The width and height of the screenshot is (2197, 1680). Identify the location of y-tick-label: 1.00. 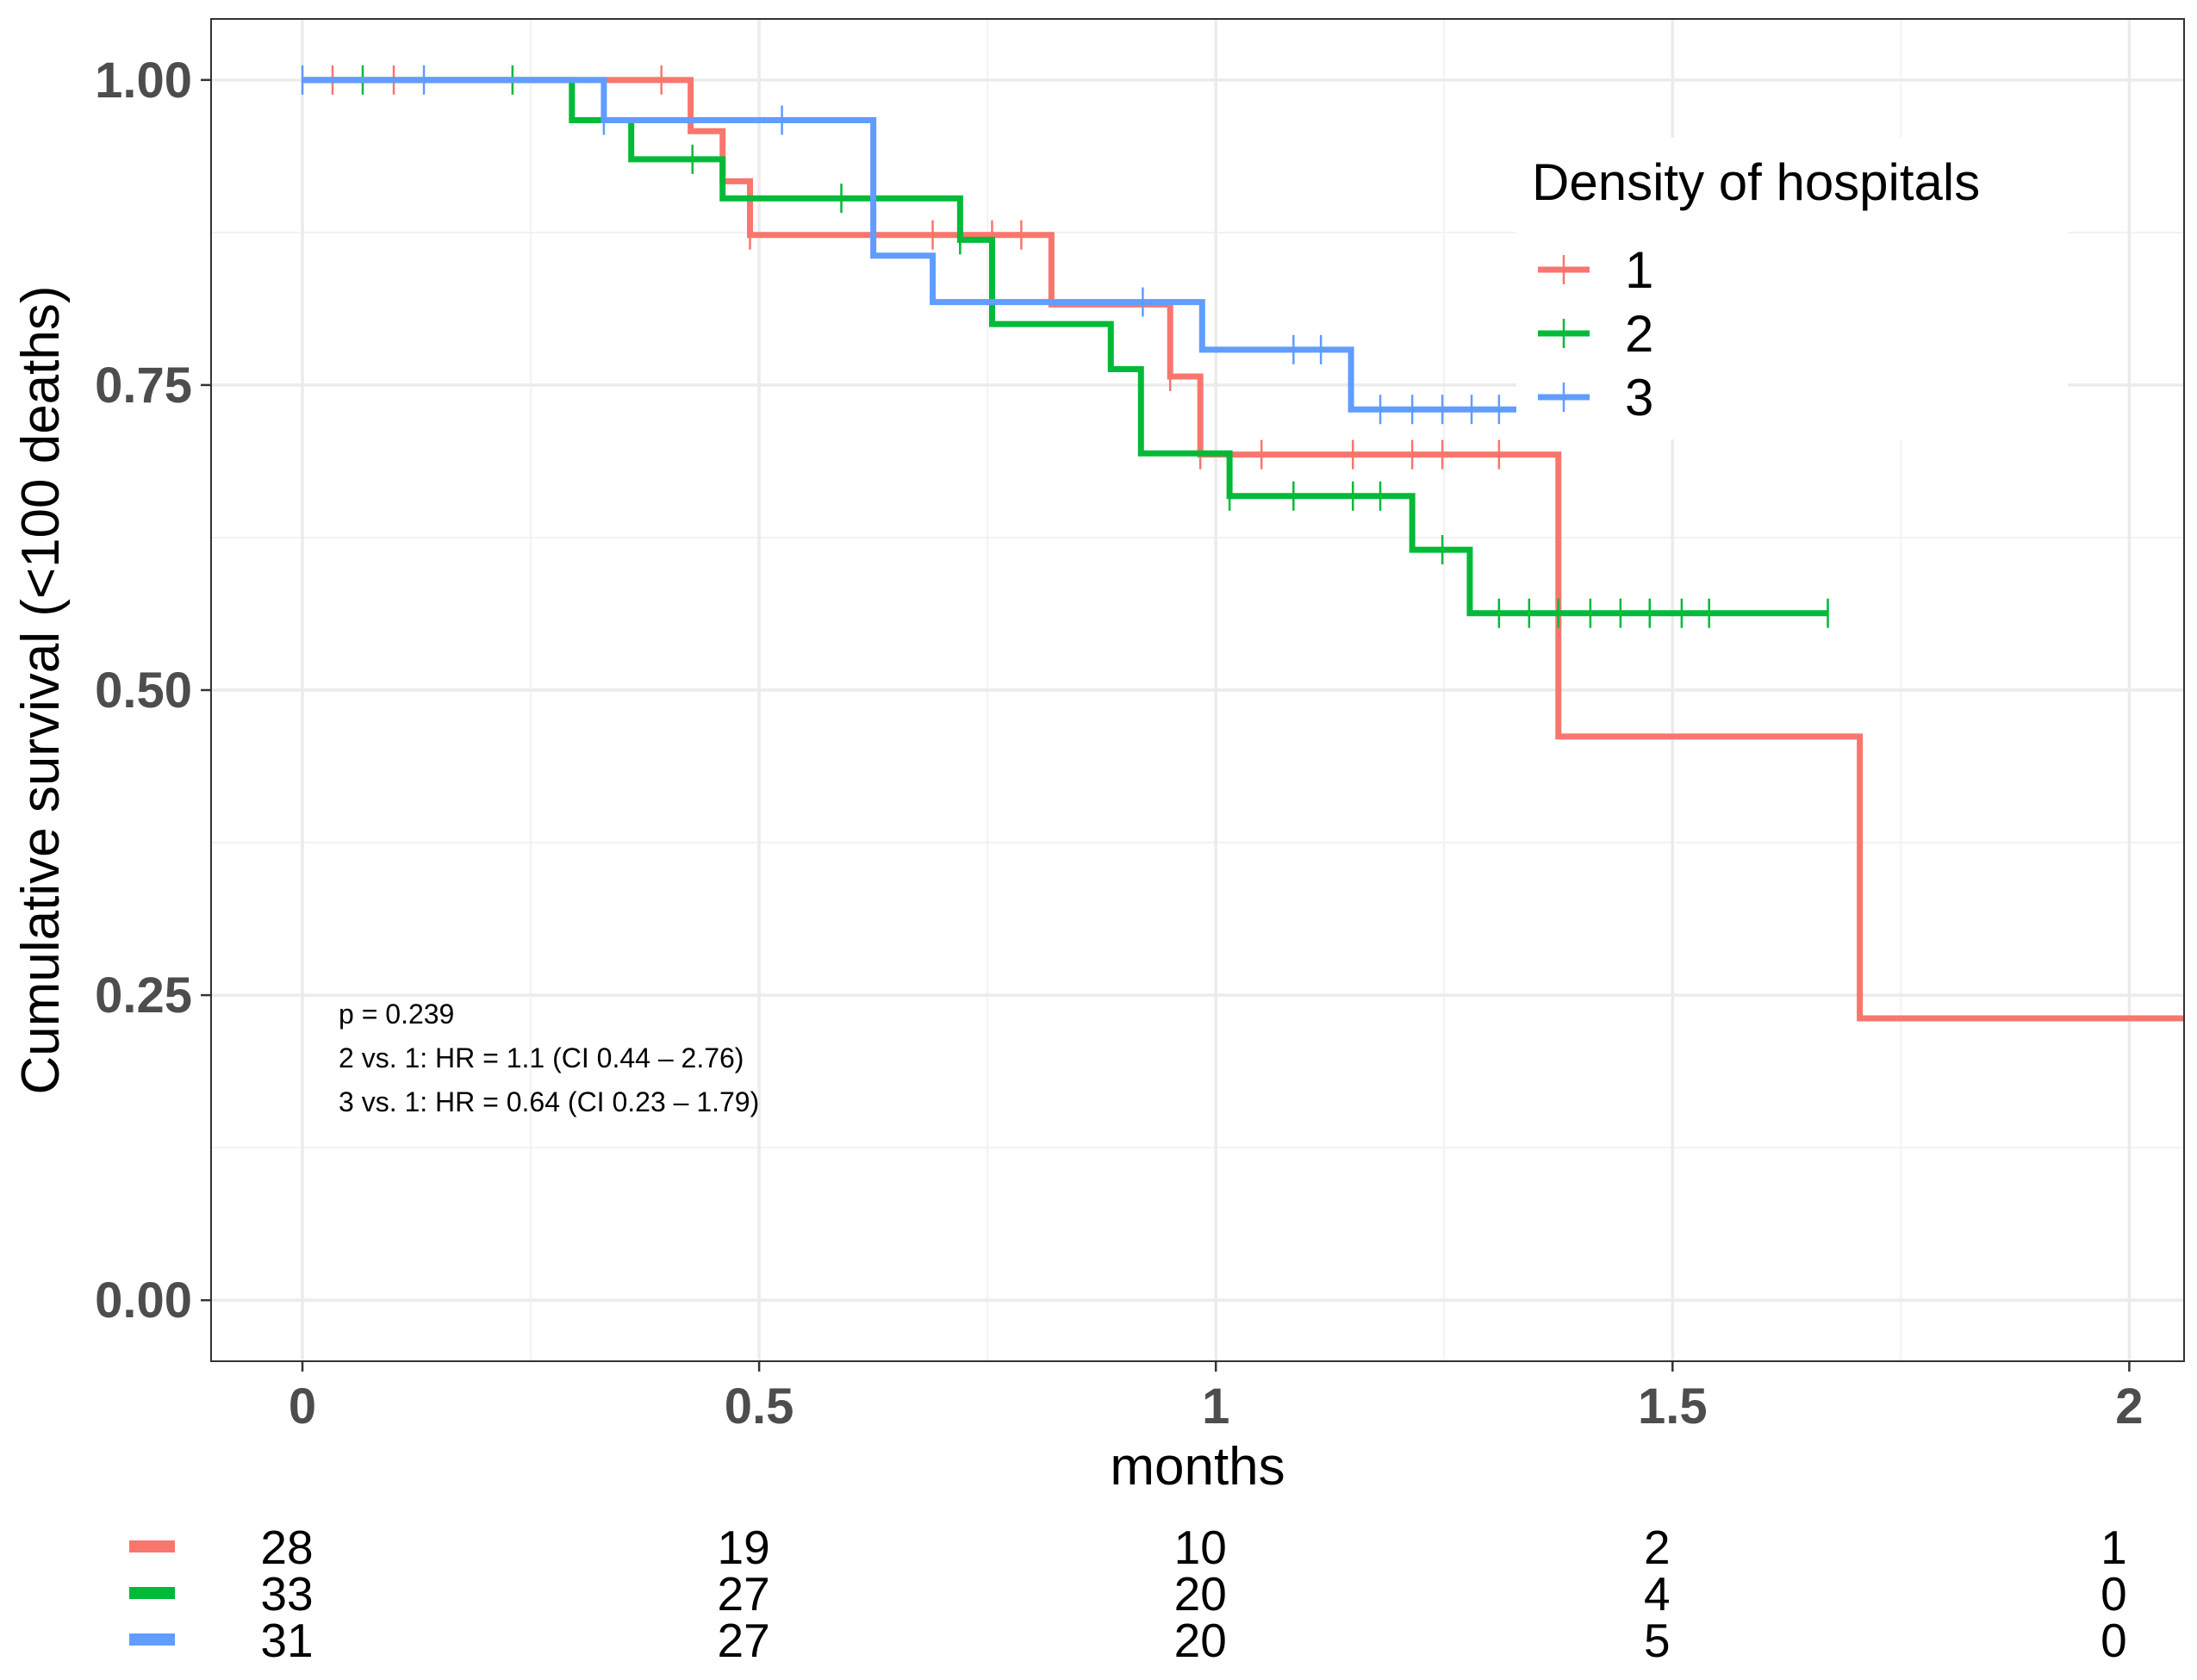
(143, 81).